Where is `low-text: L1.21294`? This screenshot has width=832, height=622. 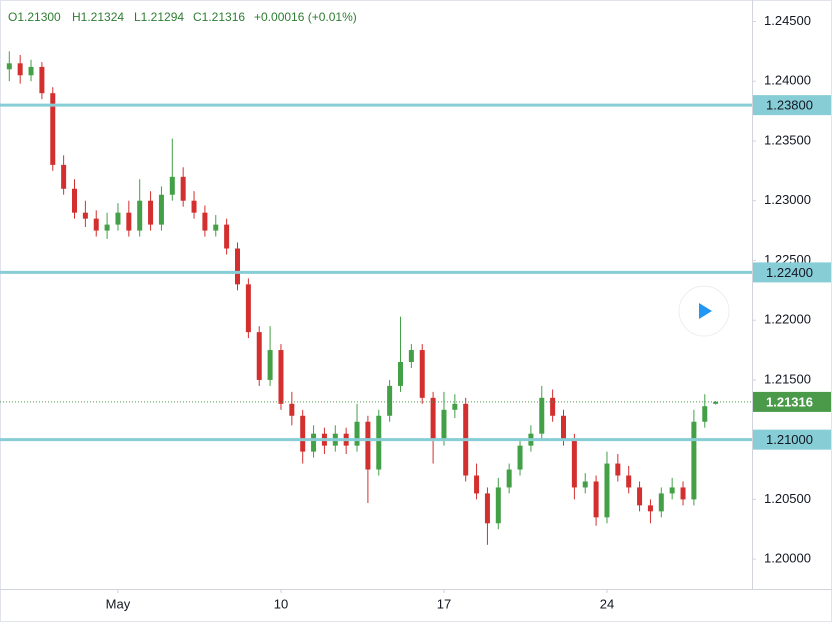
low-text: L1.21294 is located at coordinates (159, 17).